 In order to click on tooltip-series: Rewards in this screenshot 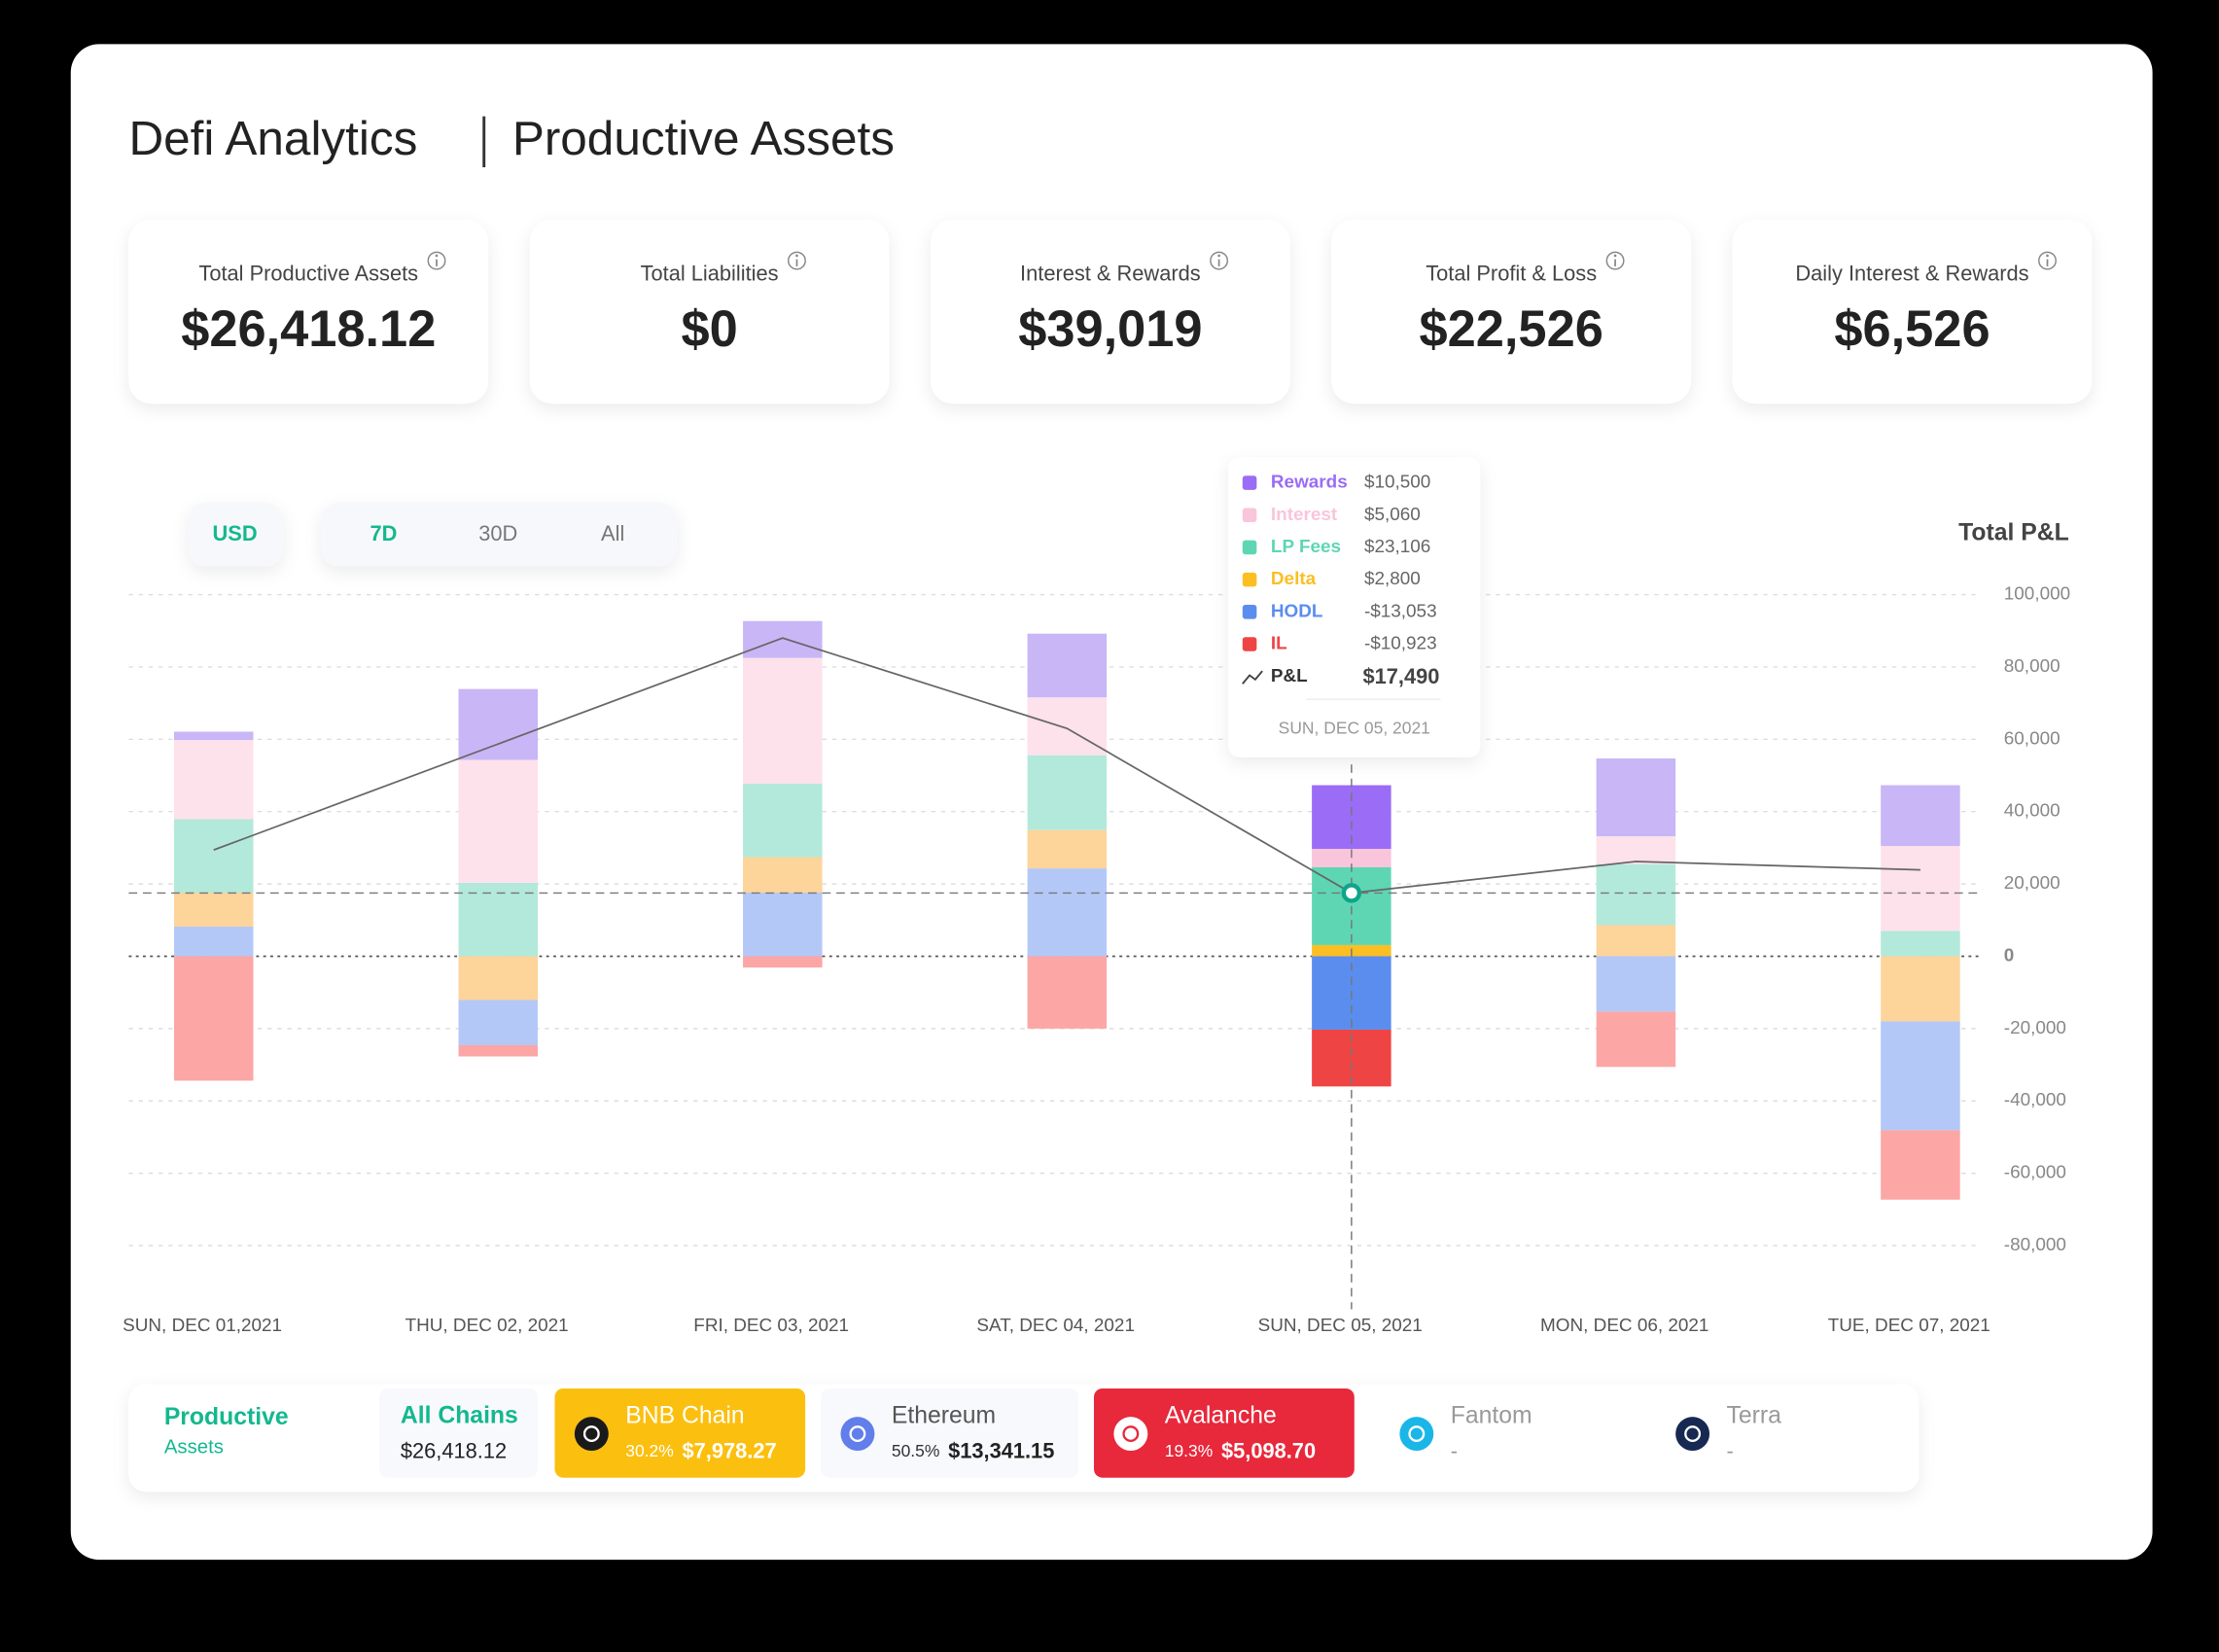, I will do `click(1310, 483)`.